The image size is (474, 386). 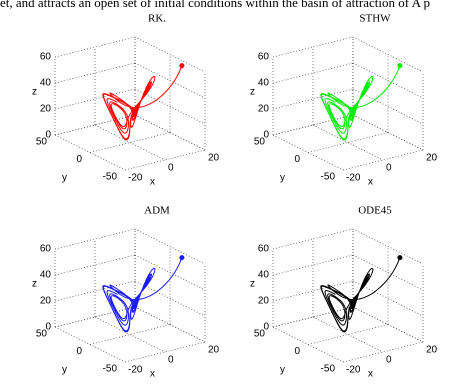 What do you see at coordinates (375, 211) in the screenshot?
I see `panel-title: ODE45` at bounding box center [375, 211].